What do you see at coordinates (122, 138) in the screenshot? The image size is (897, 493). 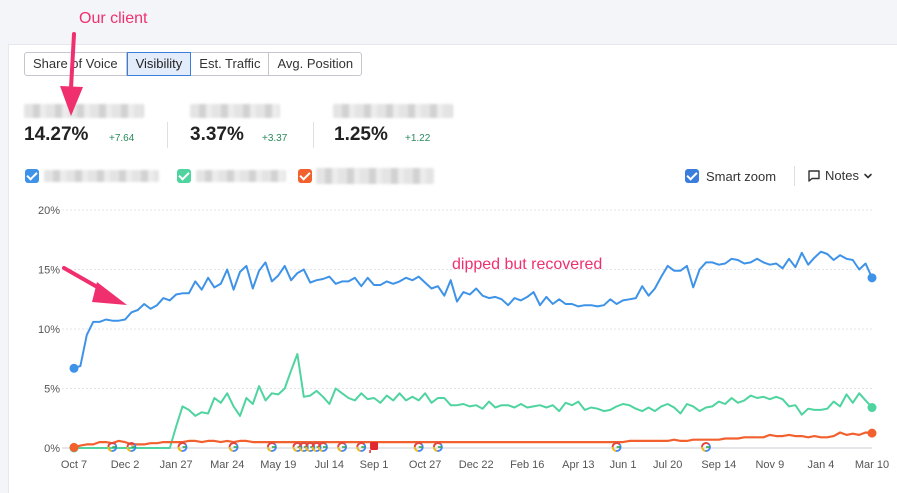 I see `metric-delta-1: +7.64` at bounding box center [122, 138].